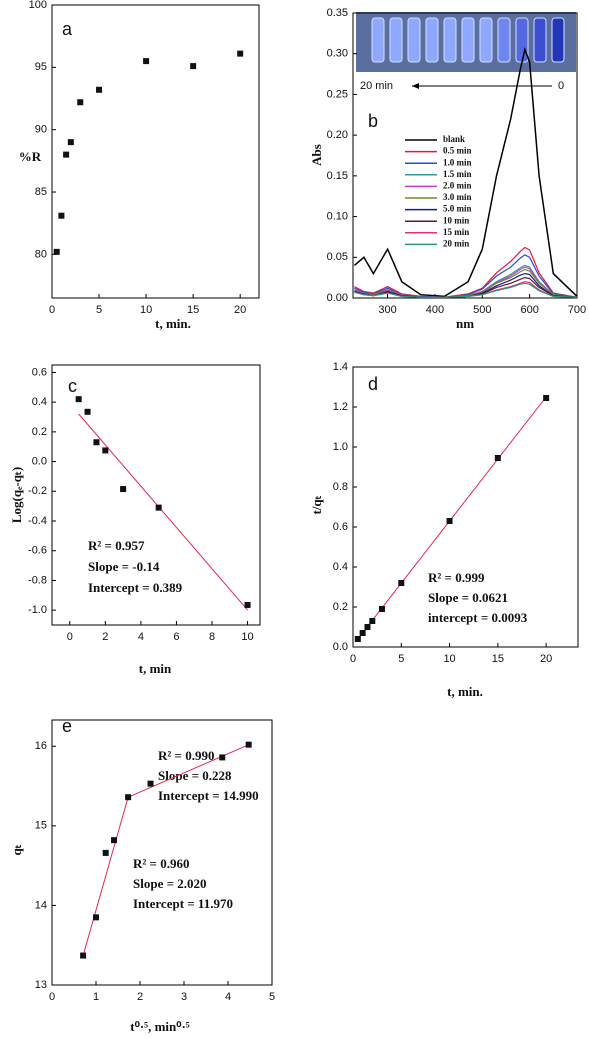 This screenshot has width=589, height=1039. What do you see at coordinates (340, 487) in the screenshot?
I see `y-tick-label: 0.8` at bounding box center [340, 487].